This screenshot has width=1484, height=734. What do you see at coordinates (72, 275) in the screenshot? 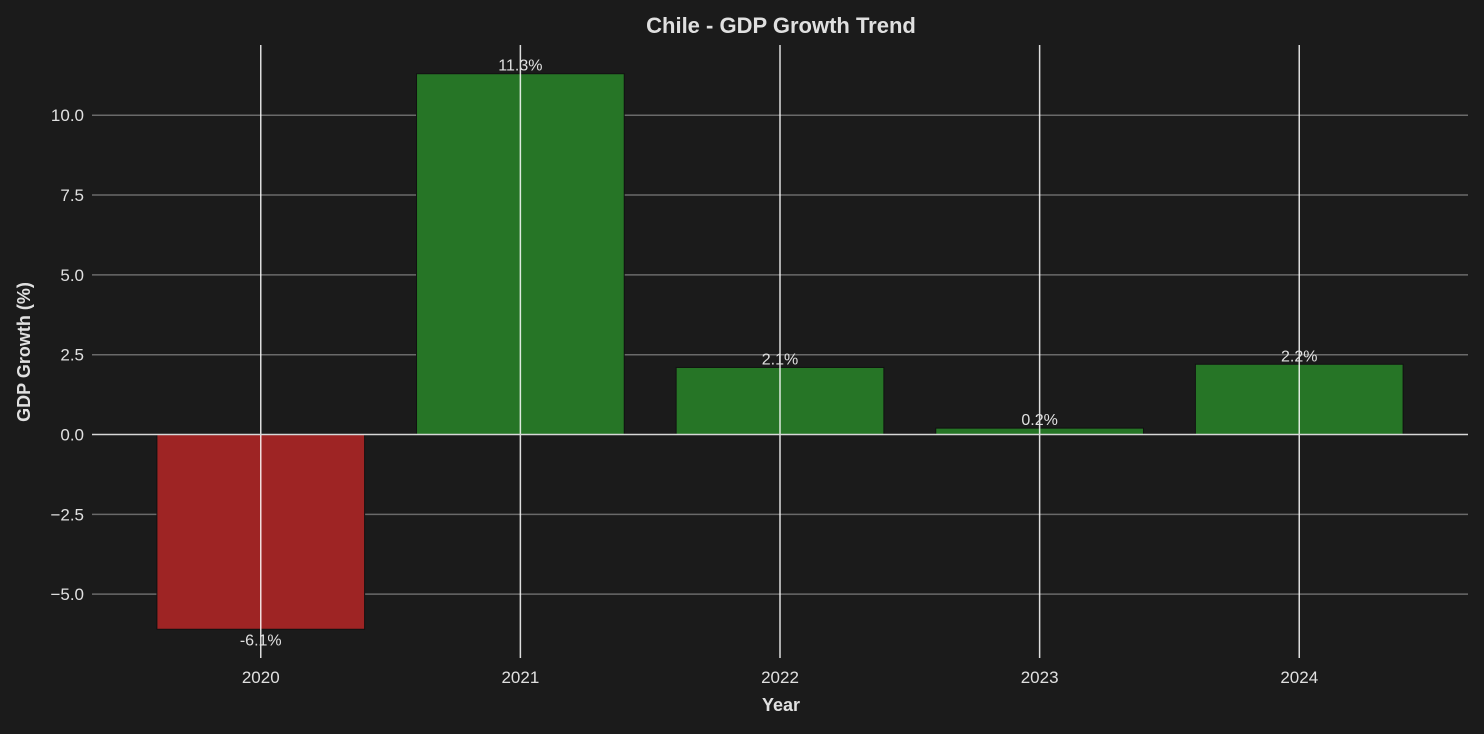
I see `y-tick-label: 5.0` at bounding box center [72, 275].